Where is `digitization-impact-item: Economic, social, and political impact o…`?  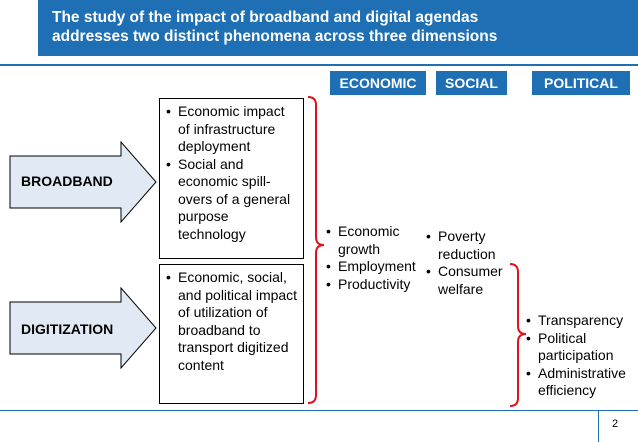
digitization-impact-item: Economic, social, and political impact o… is located at coordinates (232, 321).